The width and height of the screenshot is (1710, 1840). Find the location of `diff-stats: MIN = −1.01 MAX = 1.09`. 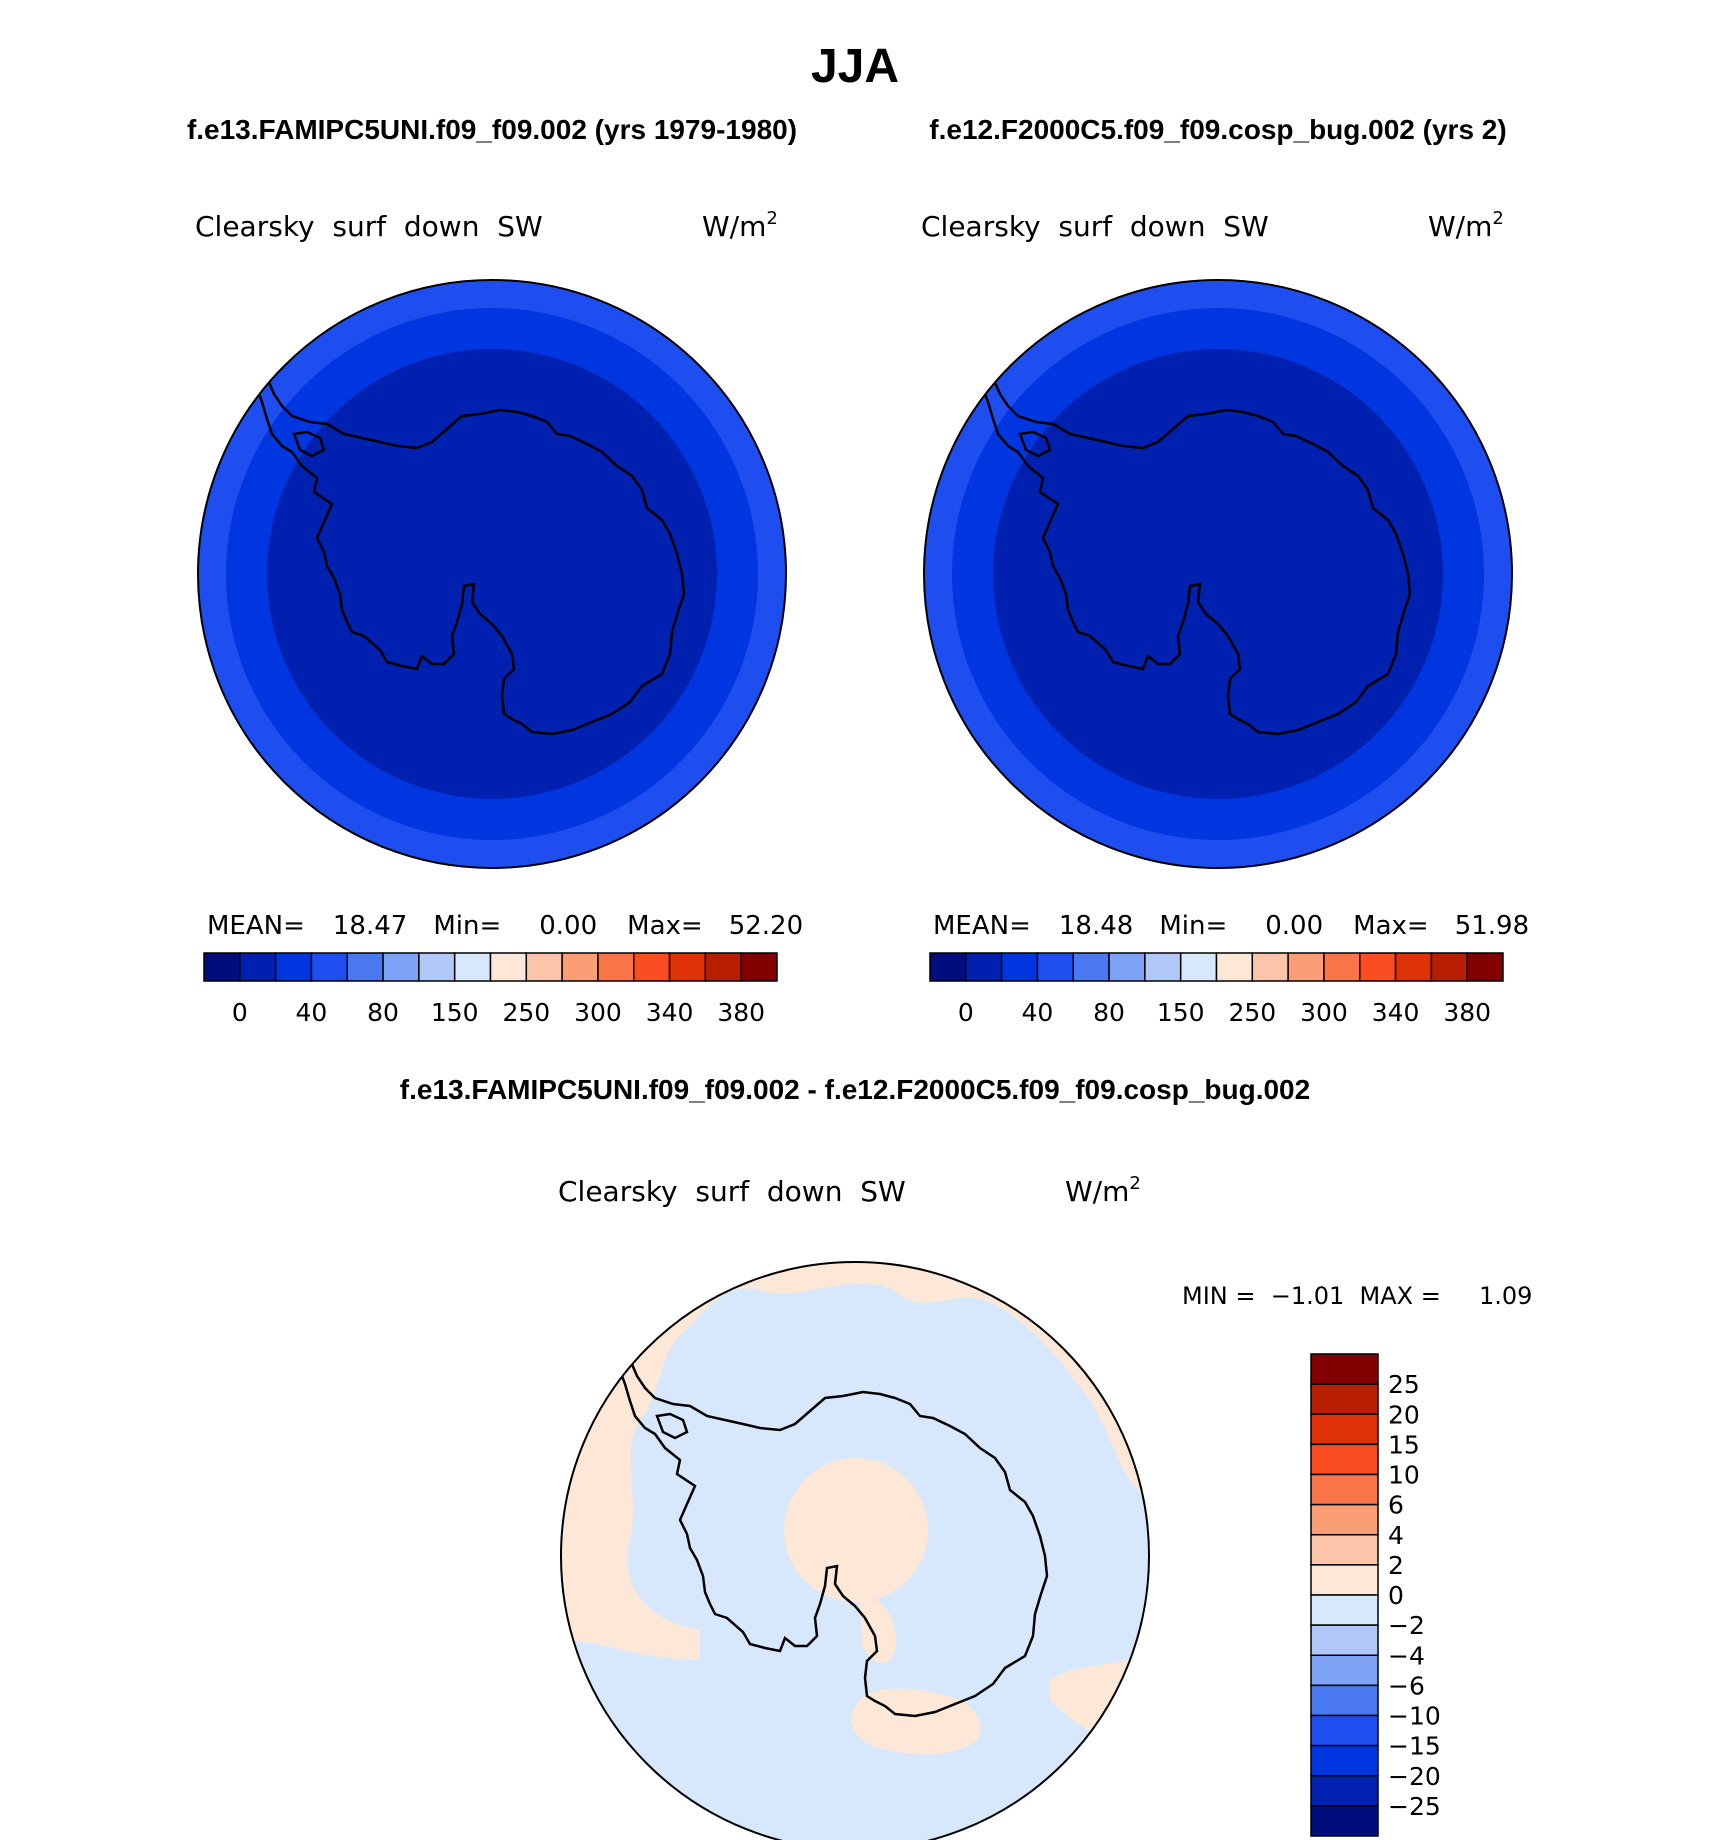

diff-stats: MIN = −1.01 MAX = 1.09 is located at coordinates (1357, 1296).